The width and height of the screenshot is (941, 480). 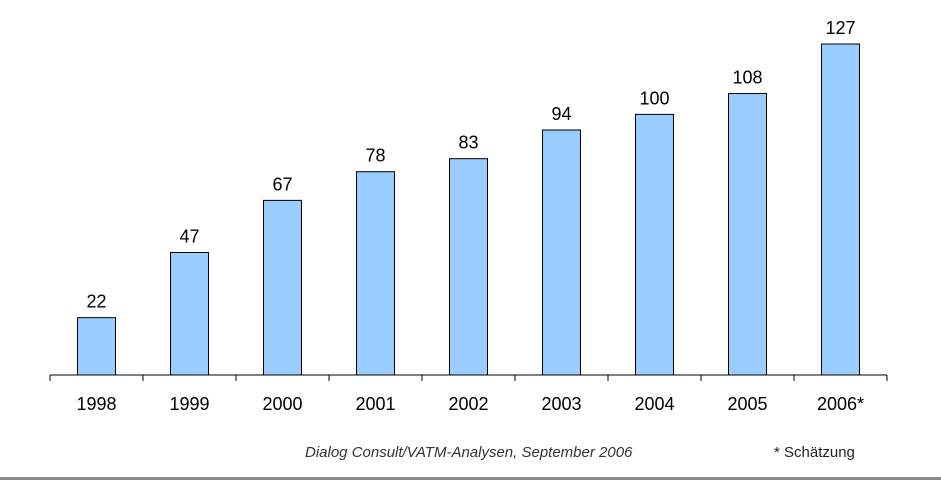 What do you see at coordinates (96, 346) in the screenshot?
I see `bar-1998` at bounding box center [96, 346].